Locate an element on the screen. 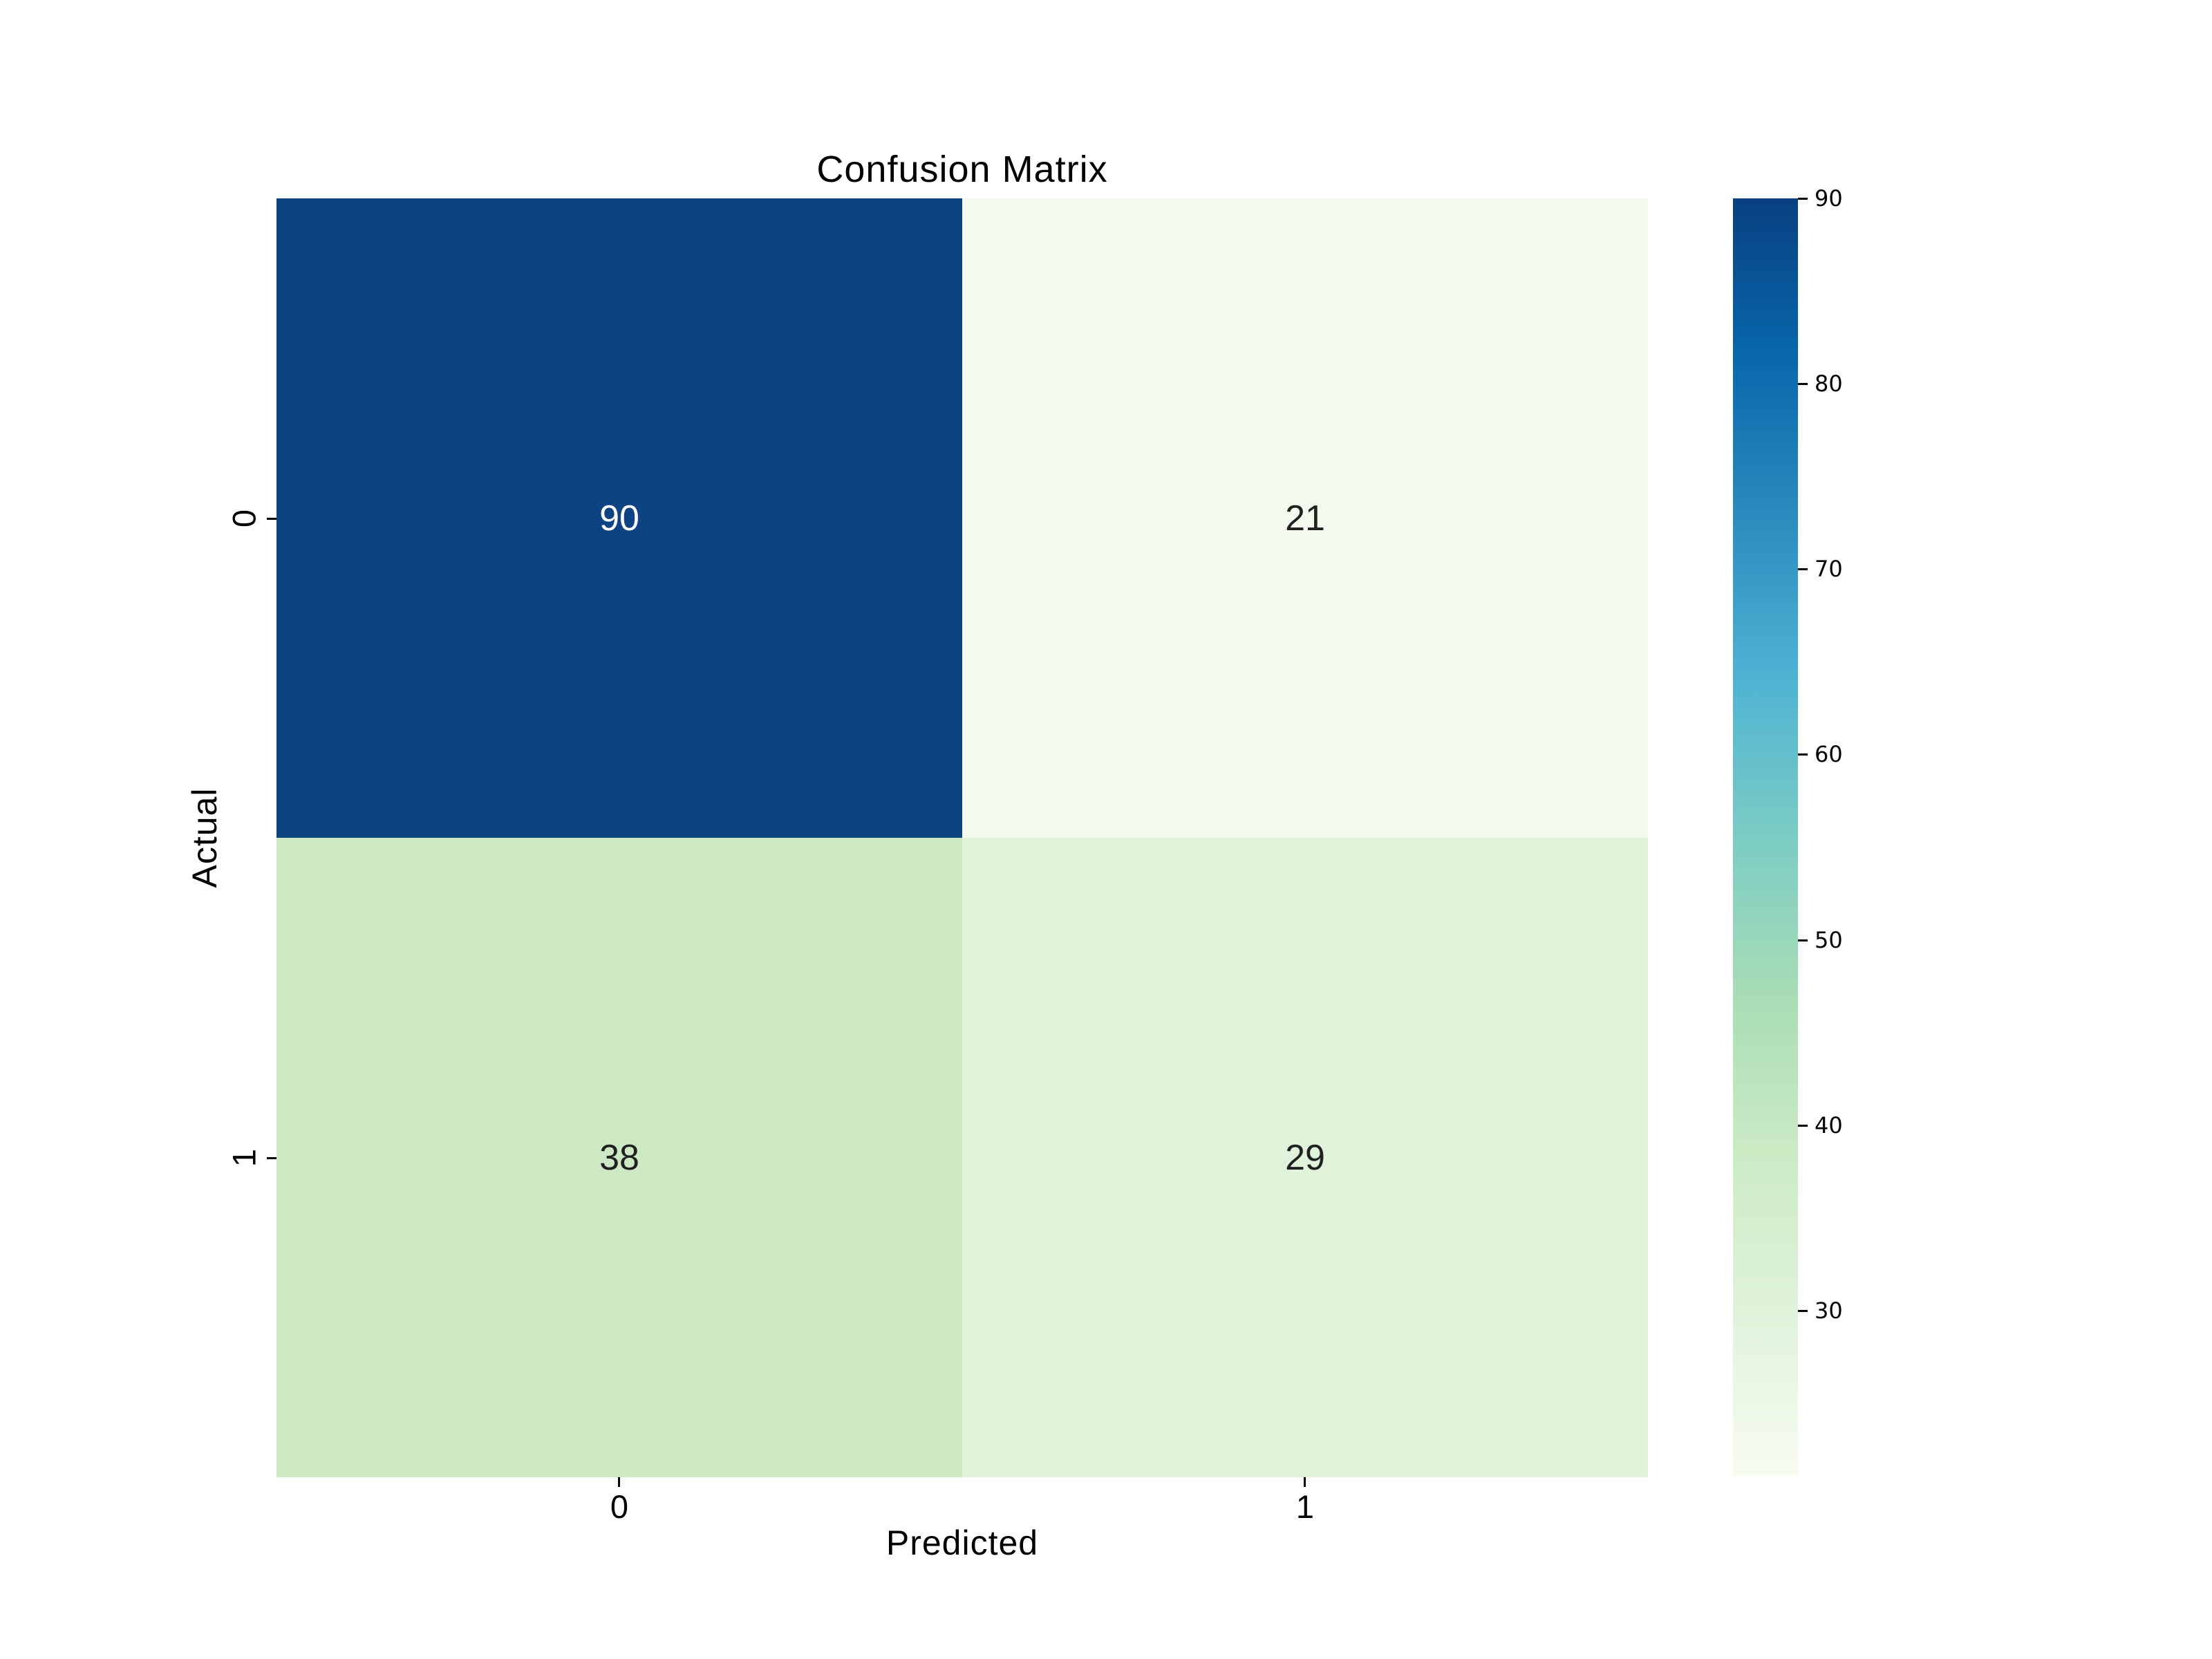  heatmap-cell-actual1-predicted0: 38 is located at coordinates (619, 1157).